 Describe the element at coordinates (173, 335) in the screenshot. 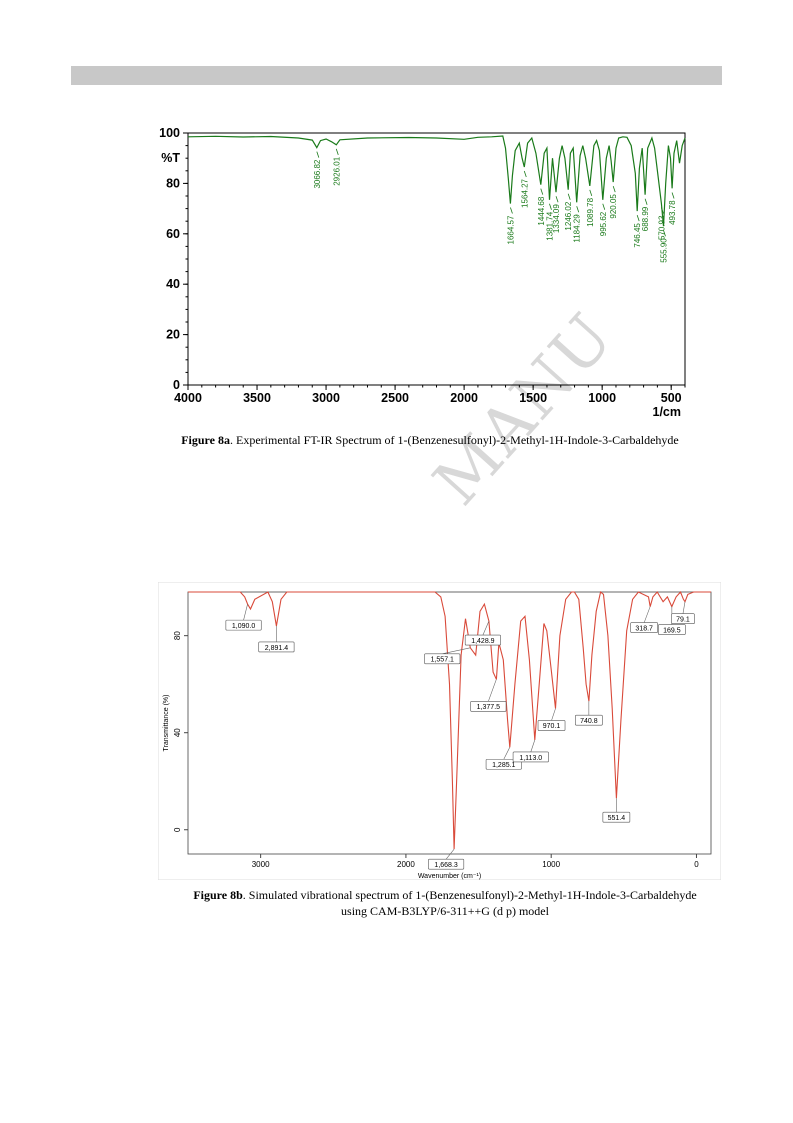

I see `y-tick-label: 20` at that location.